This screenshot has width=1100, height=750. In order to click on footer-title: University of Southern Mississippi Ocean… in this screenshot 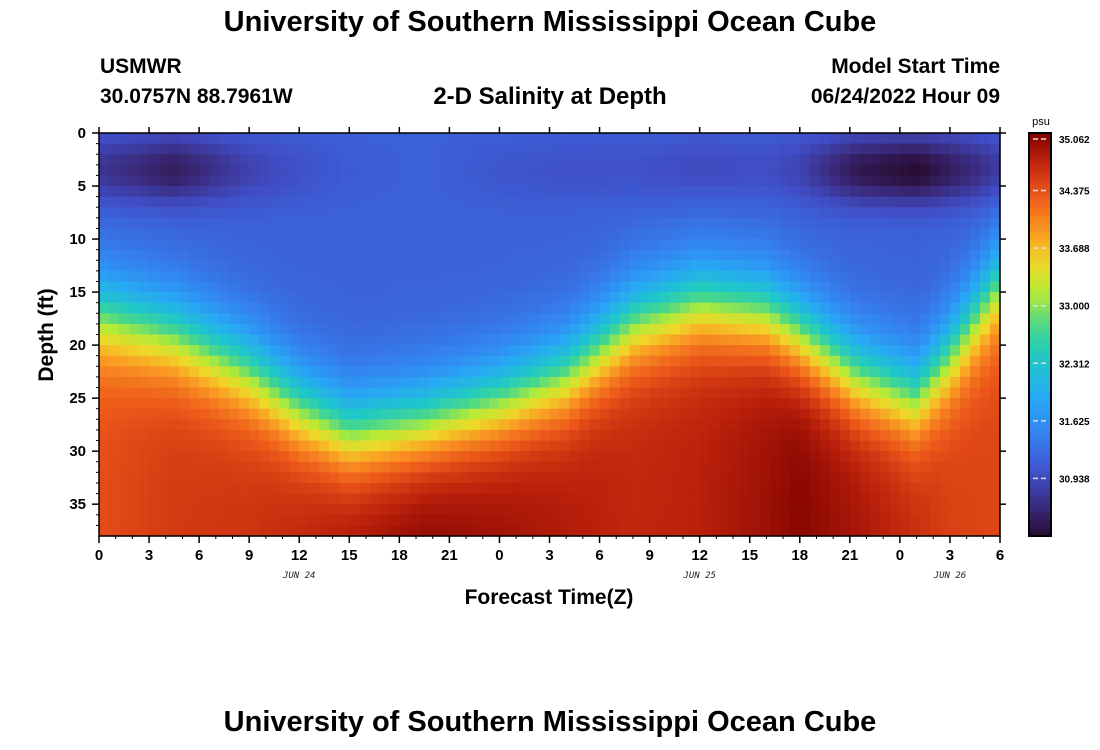, I will do `click(550, 722)`.